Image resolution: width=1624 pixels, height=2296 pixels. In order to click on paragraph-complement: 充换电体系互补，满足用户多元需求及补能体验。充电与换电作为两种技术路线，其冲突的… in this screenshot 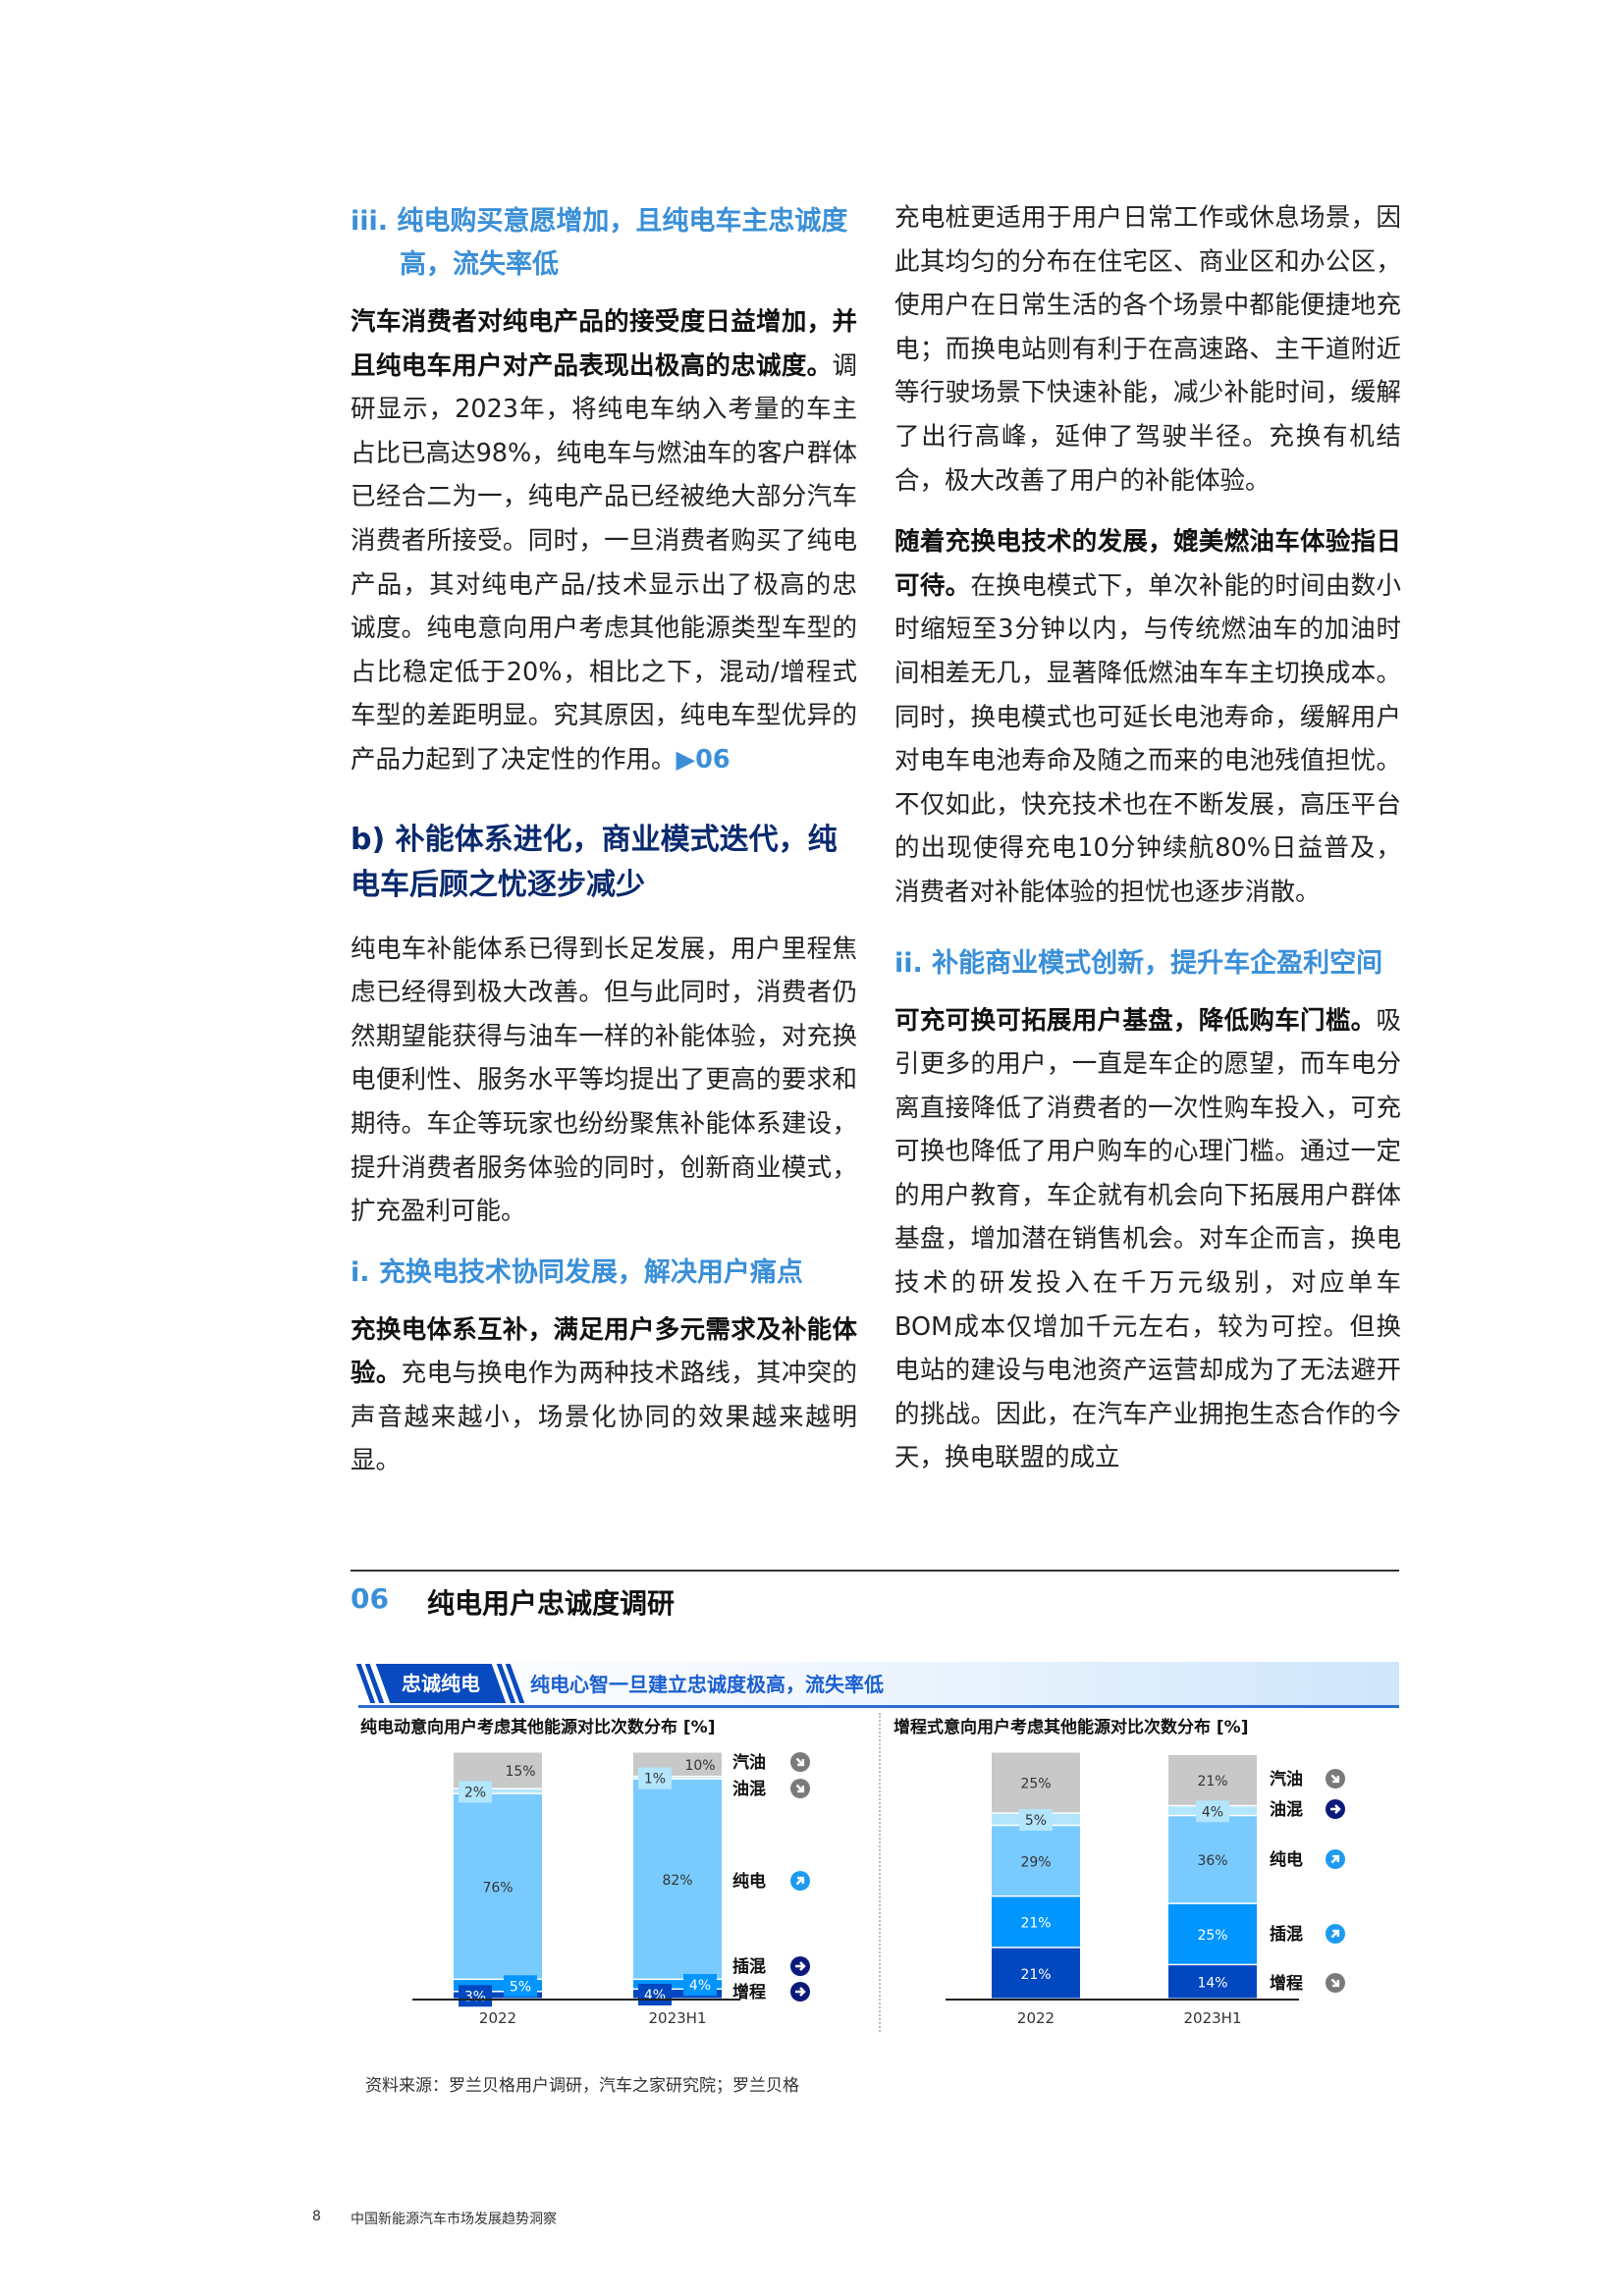, I will do `click(604, 1395)`.